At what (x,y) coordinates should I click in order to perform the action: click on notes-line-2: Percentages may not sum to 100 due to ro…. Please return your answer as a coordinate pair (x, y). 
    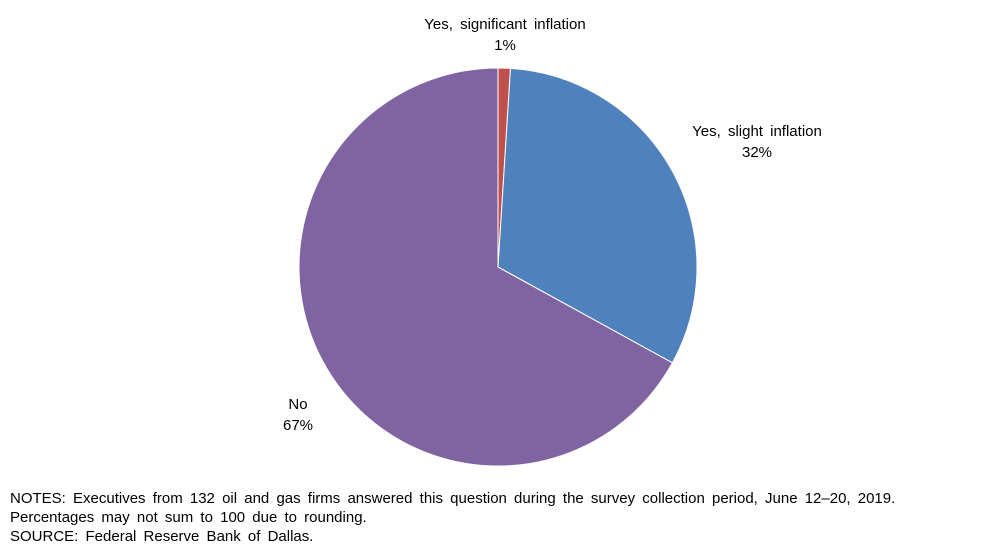
    Looking at the image, I should click on (188, 517).